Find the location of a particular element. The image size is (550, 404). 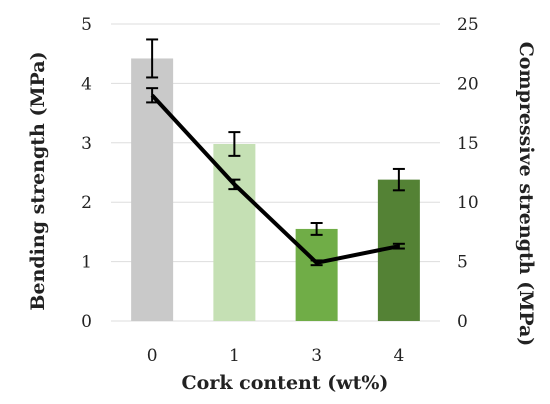

y-axis-right-title: Compressive strength (MPa) is located at coordinates (526, 194).